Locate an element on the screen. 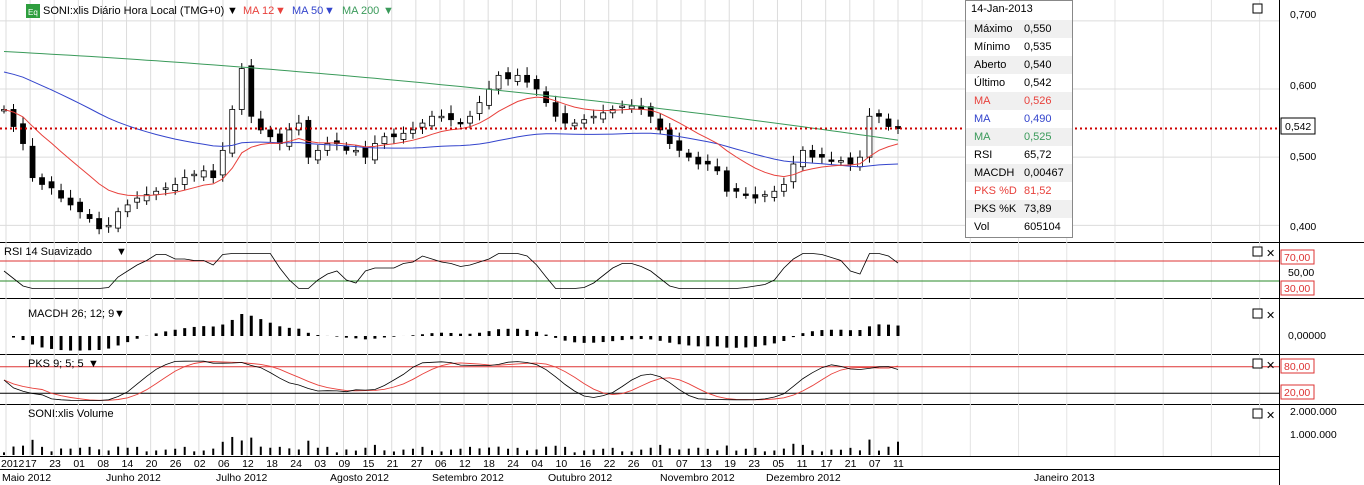 The width and height of the screenshot is (1364, 485). info-row-label: Vol is located at coordinates (982, 227).